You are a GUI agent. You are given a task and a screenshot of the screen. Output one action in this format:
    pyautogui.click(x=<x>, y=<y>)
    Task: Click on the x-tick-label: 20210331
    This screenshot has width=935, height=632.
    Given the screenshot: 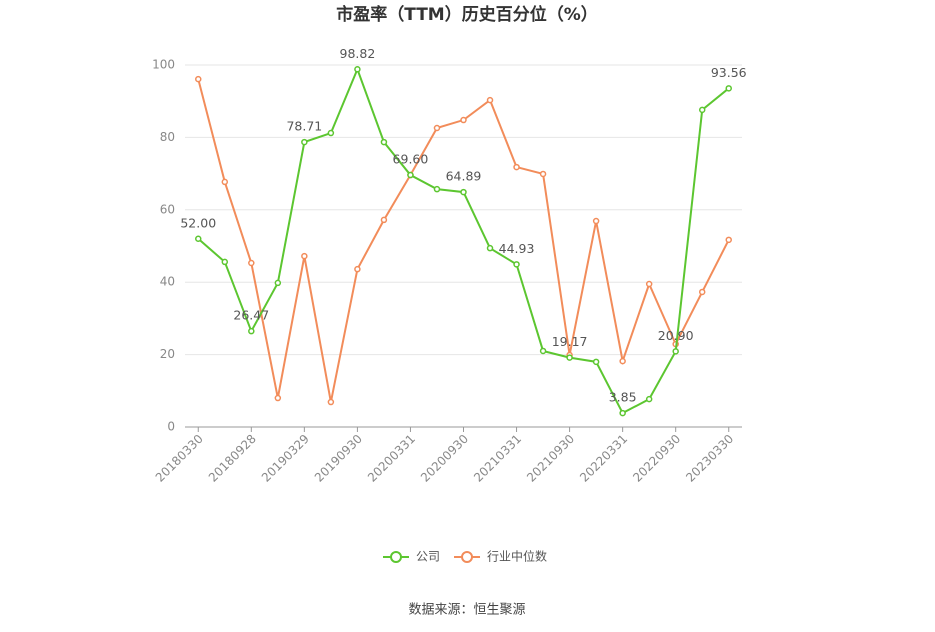 What is the action you would take?
    pyautogui.click(x=497, y=458)
    